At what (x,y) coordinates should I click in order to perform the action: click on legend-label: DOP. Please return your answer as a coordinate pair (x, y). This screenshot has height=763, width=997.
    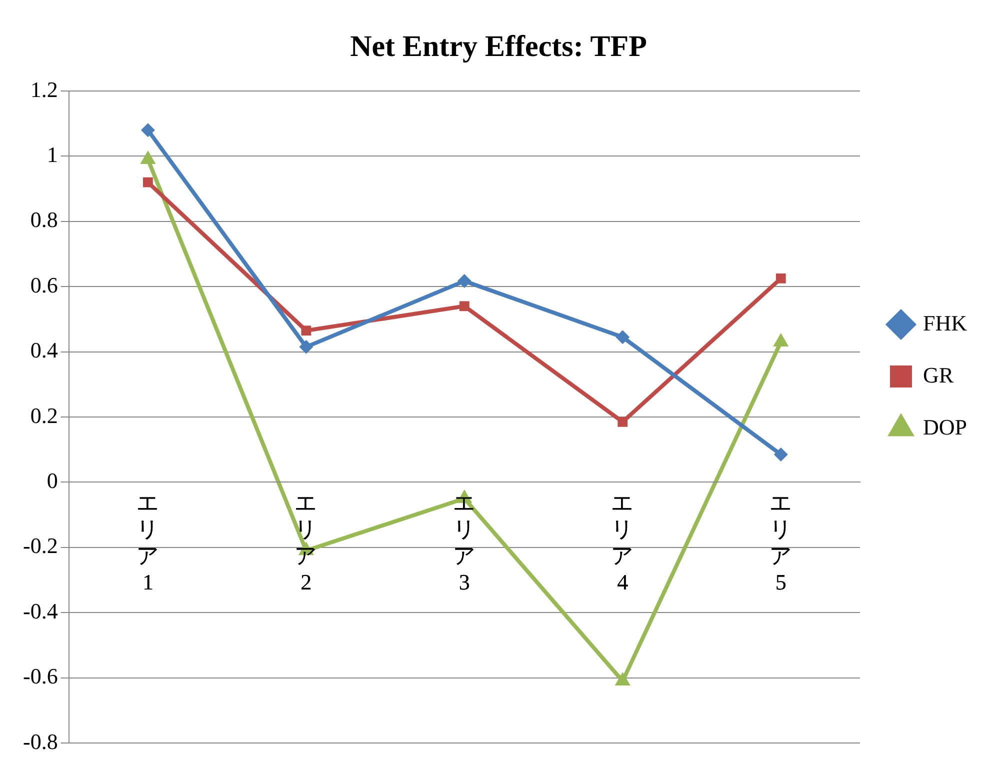
    Looking at the image, I should click on (945, 427).